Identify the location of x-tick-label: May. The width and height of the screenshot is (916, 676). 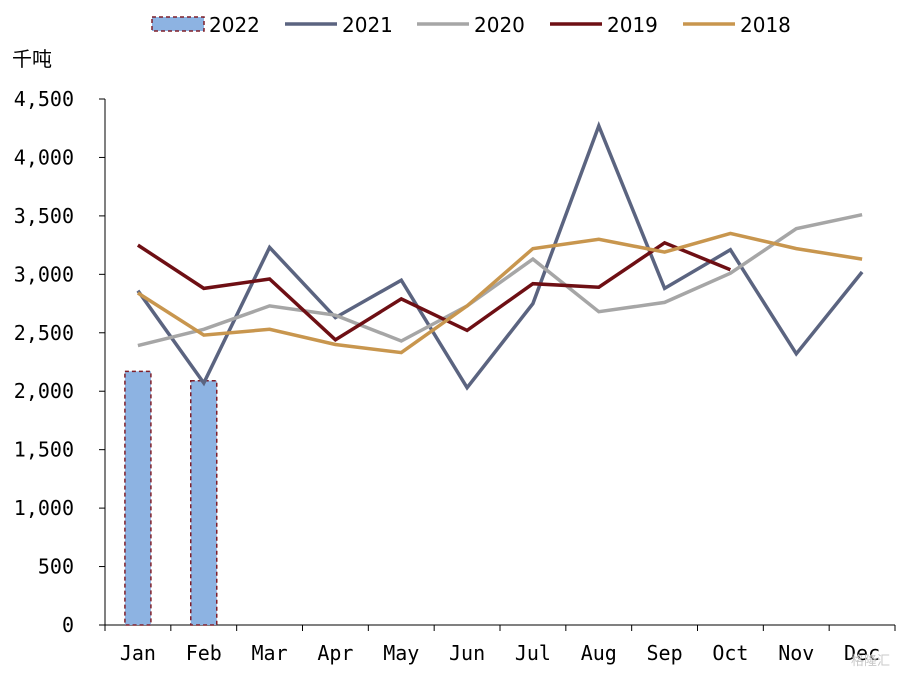
(401, 653).